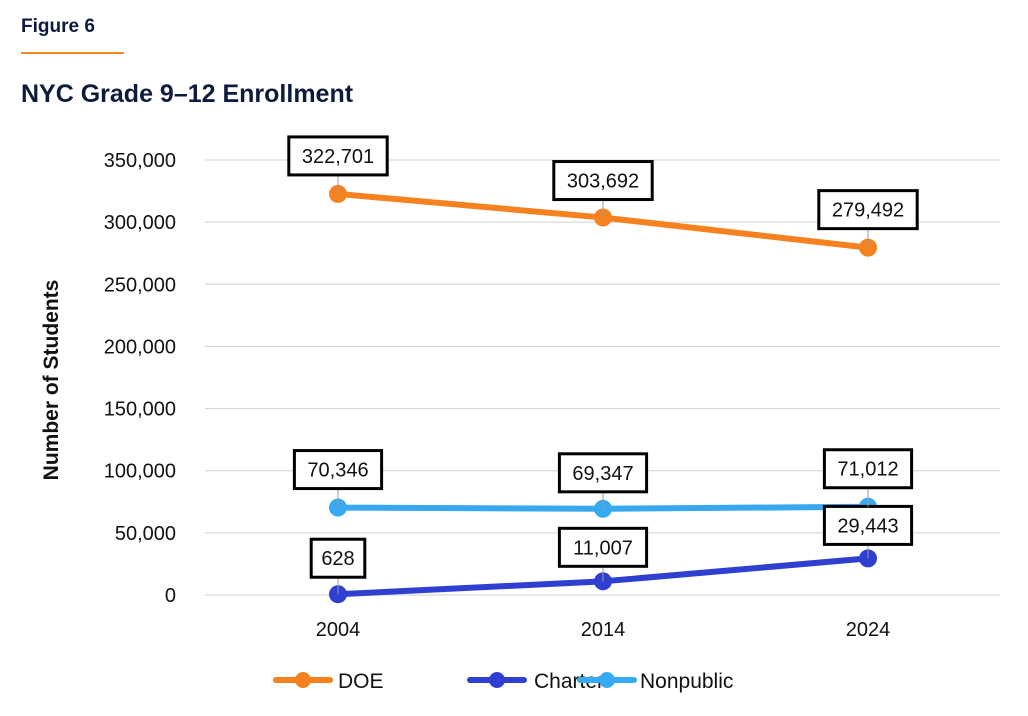  Describe the element at coordinates (140, 285) in the screenshot. I see `y-tick-label: 250,000` at that location.